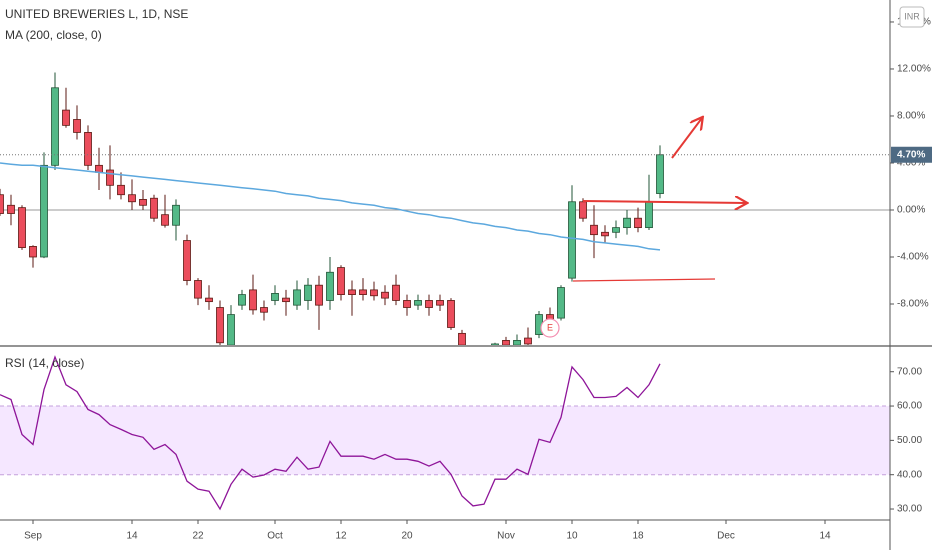  Describe the element at coordinates (198, 536) in the screenshot. I see `x-tick-label: 22` at that location.